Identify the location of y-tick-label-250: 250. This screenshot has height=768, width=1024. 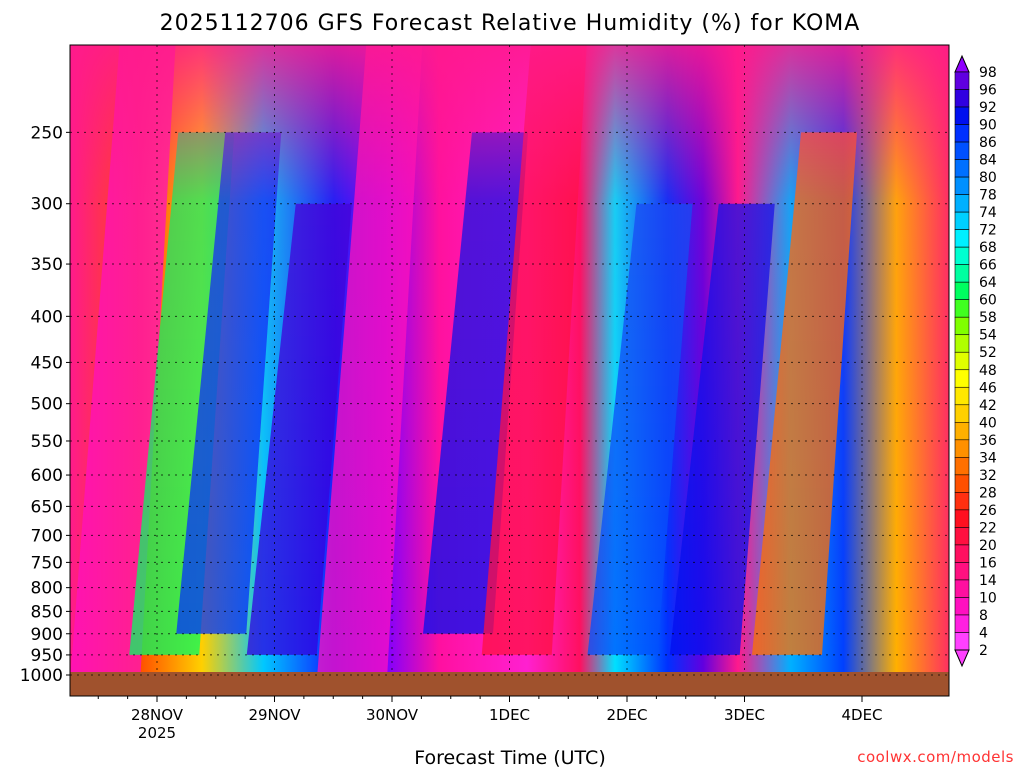
(47, 133).